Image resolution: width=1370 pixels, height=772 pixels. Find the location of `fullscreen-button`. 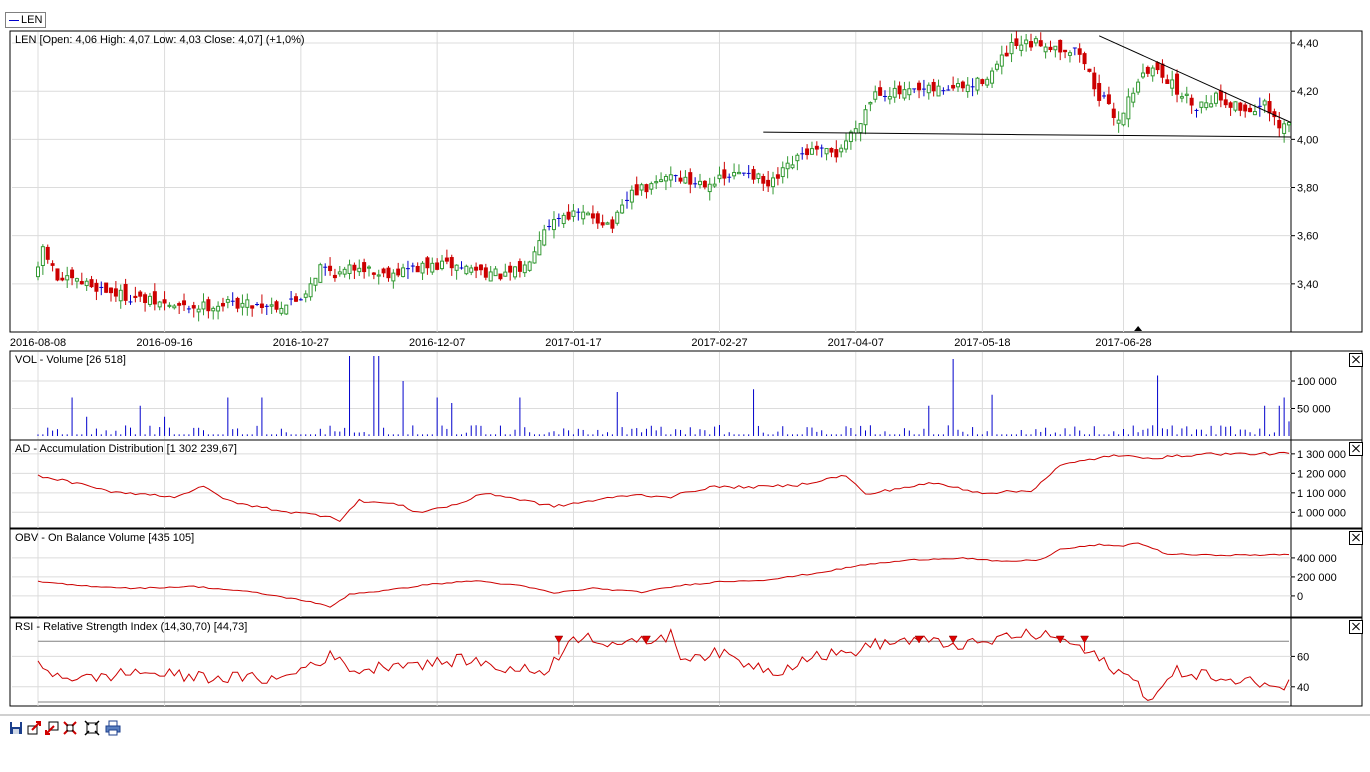

fullscreen-button is located at coordinates (91, 727).